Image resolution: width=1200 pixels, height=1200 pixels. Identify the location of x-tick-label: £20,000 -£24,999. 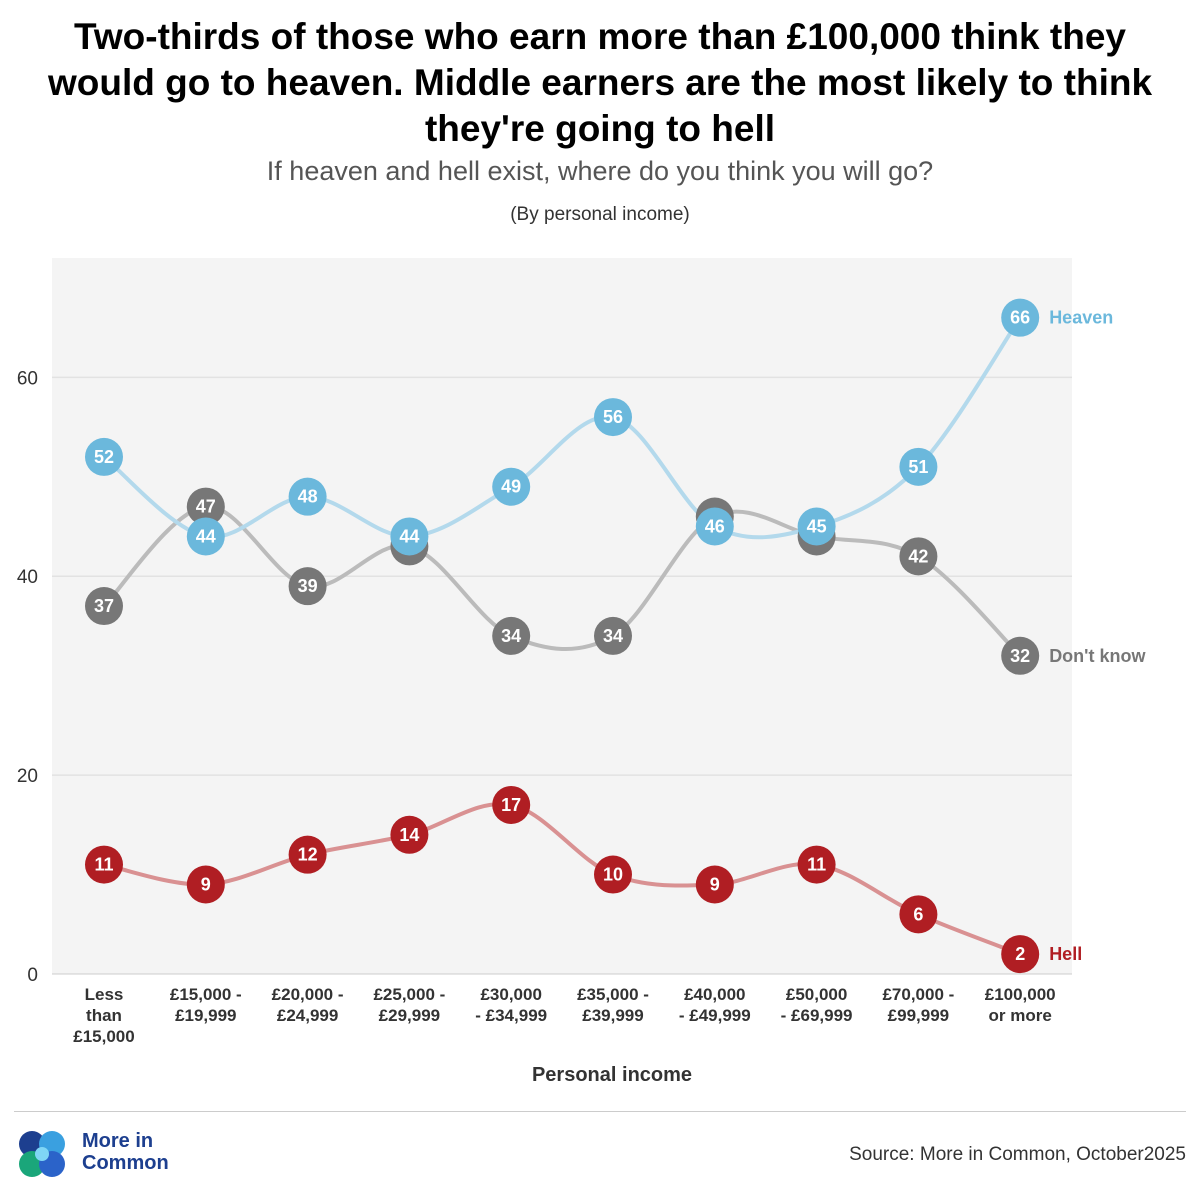
(308, 1005).